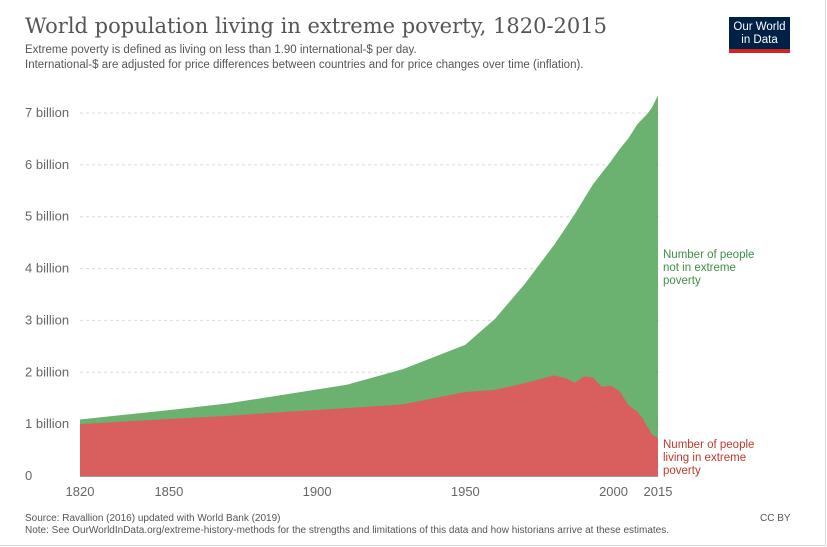 The height and width of the screenshot is (547, 827). Describe the element at coordinates (47, 112) in the screenshot. I see `y-tick-label: 7 billion` at that location.